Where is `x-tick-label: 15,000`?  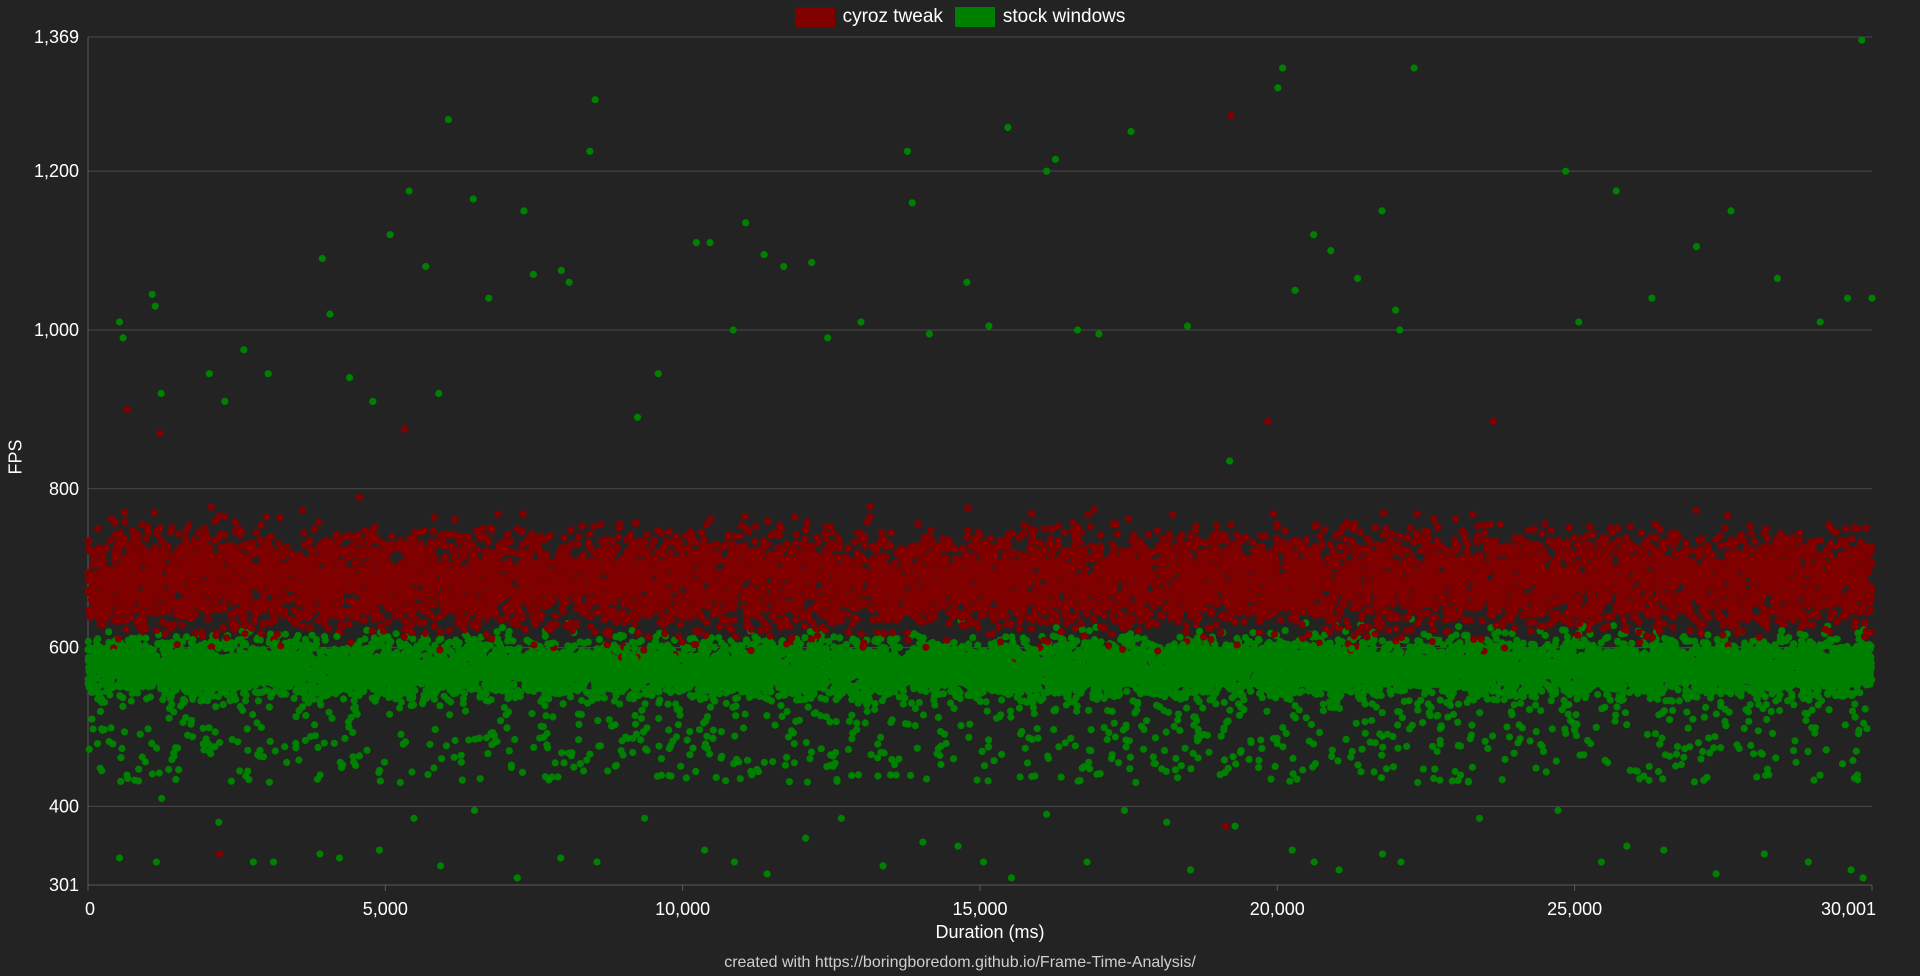 x-tick-label: 15,000 is located at coordinates (979, 909).